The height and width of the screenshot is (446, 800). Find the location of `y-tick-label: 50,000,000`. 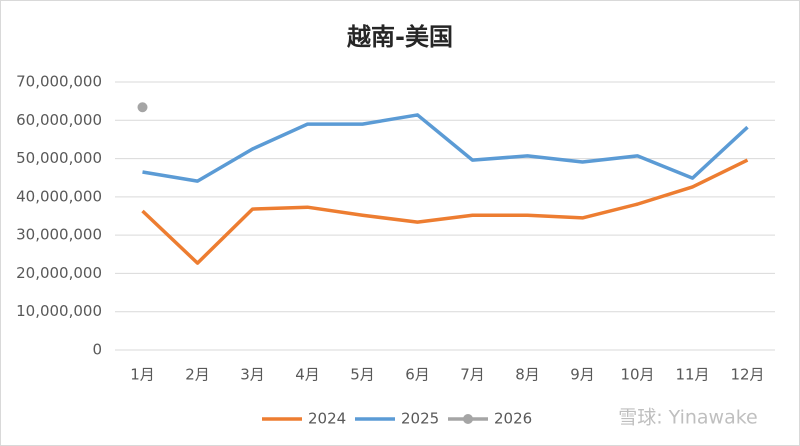

y-tick-label: 50,000,000 is located at coordinates (59, 158).